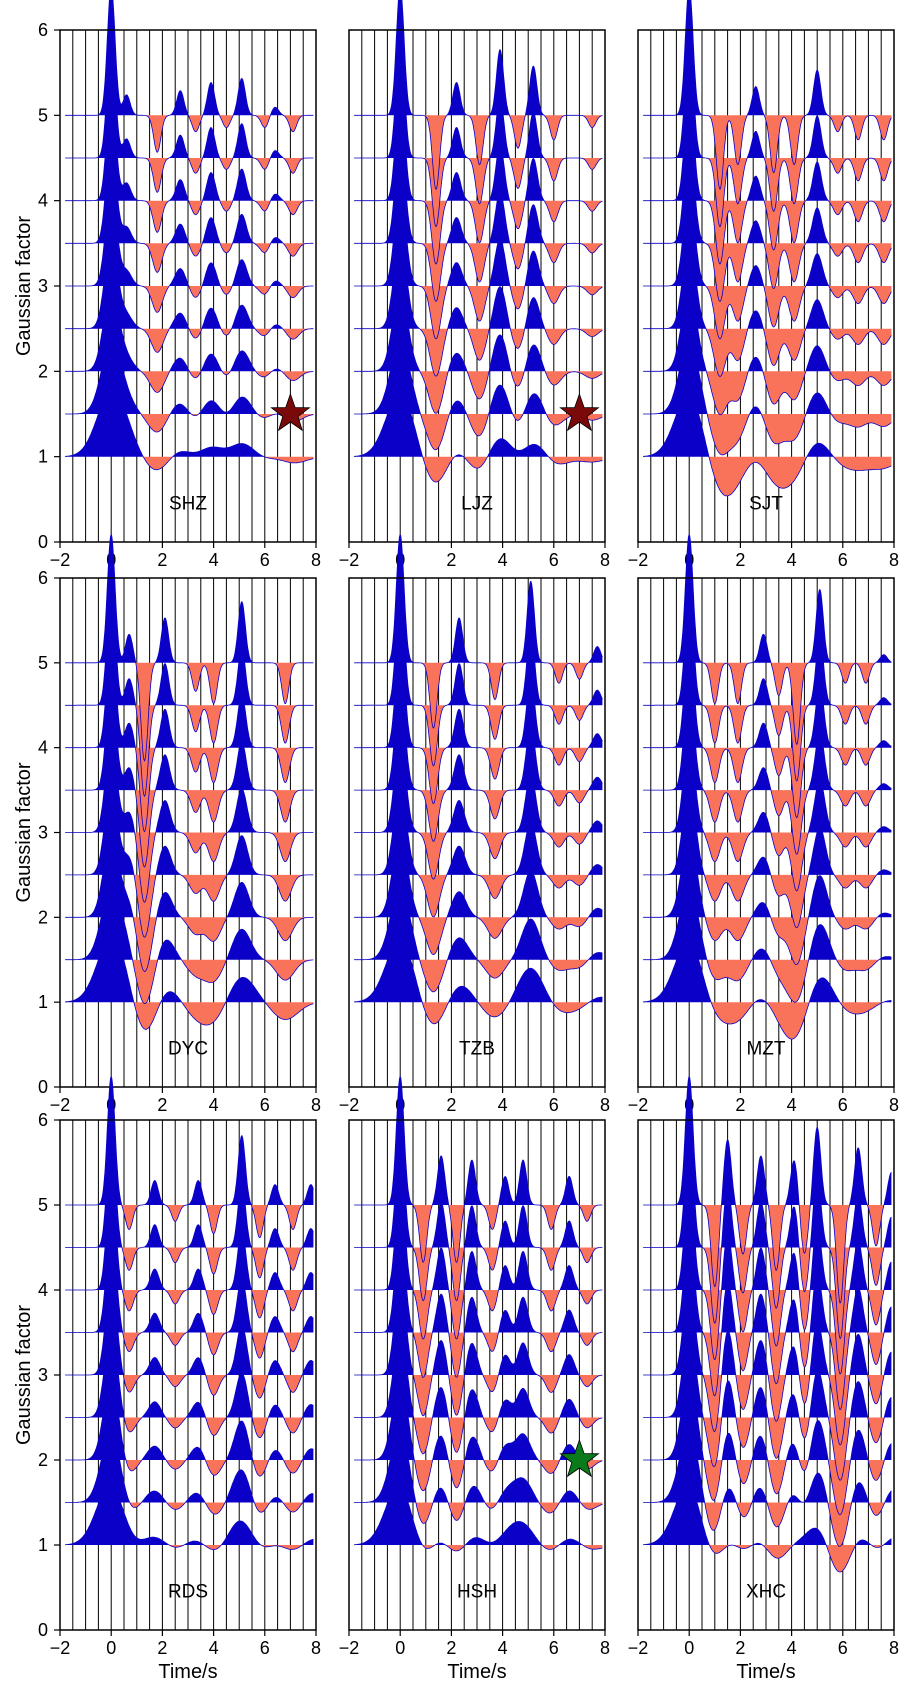 This screenshot has width=914, height=1687. What do you see at coordinates (43, 1290) in the screenshot?
I see `y-tick-label: 4` at bounding box center [43, 1290].